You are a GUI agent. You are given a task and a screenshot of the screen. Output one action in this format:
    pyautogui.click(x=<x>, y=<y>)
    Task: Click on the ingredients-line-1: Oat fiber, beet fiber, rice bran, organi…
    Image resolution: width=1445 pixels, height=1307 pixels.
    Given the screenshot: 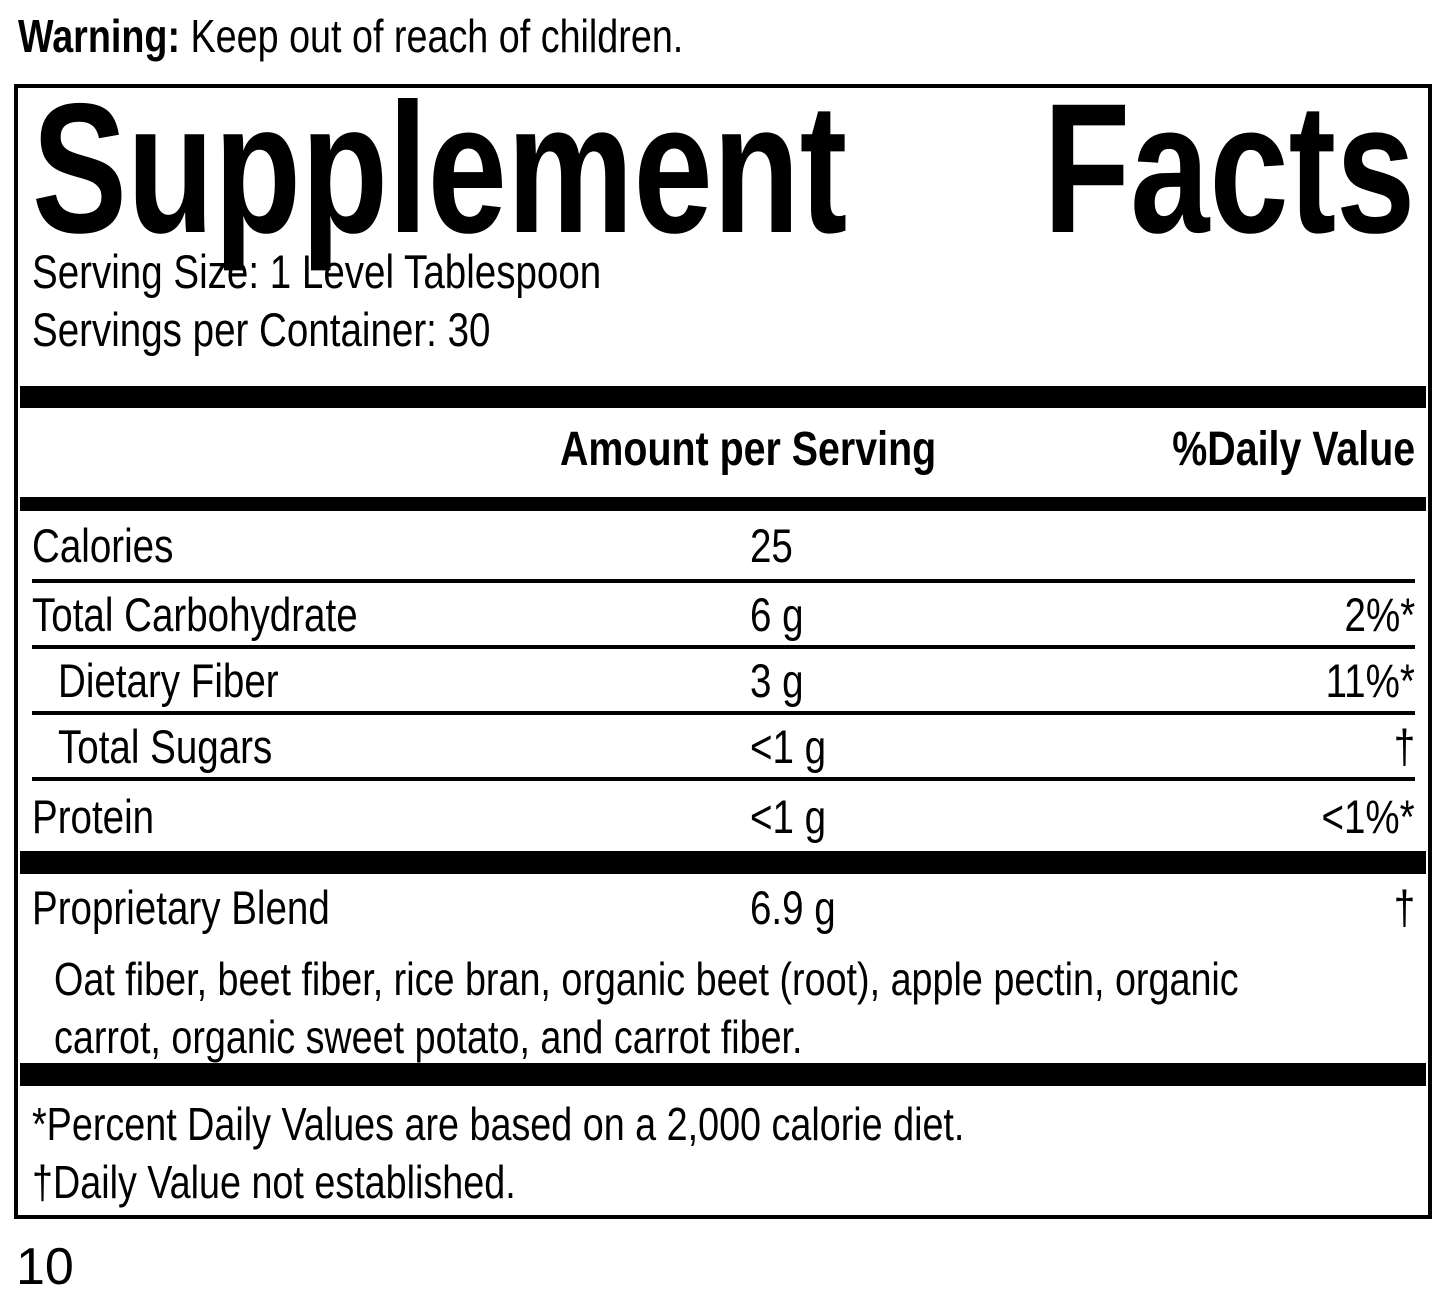 What is the action you would take?
    pyautogui.click(x=646, y=979)
    